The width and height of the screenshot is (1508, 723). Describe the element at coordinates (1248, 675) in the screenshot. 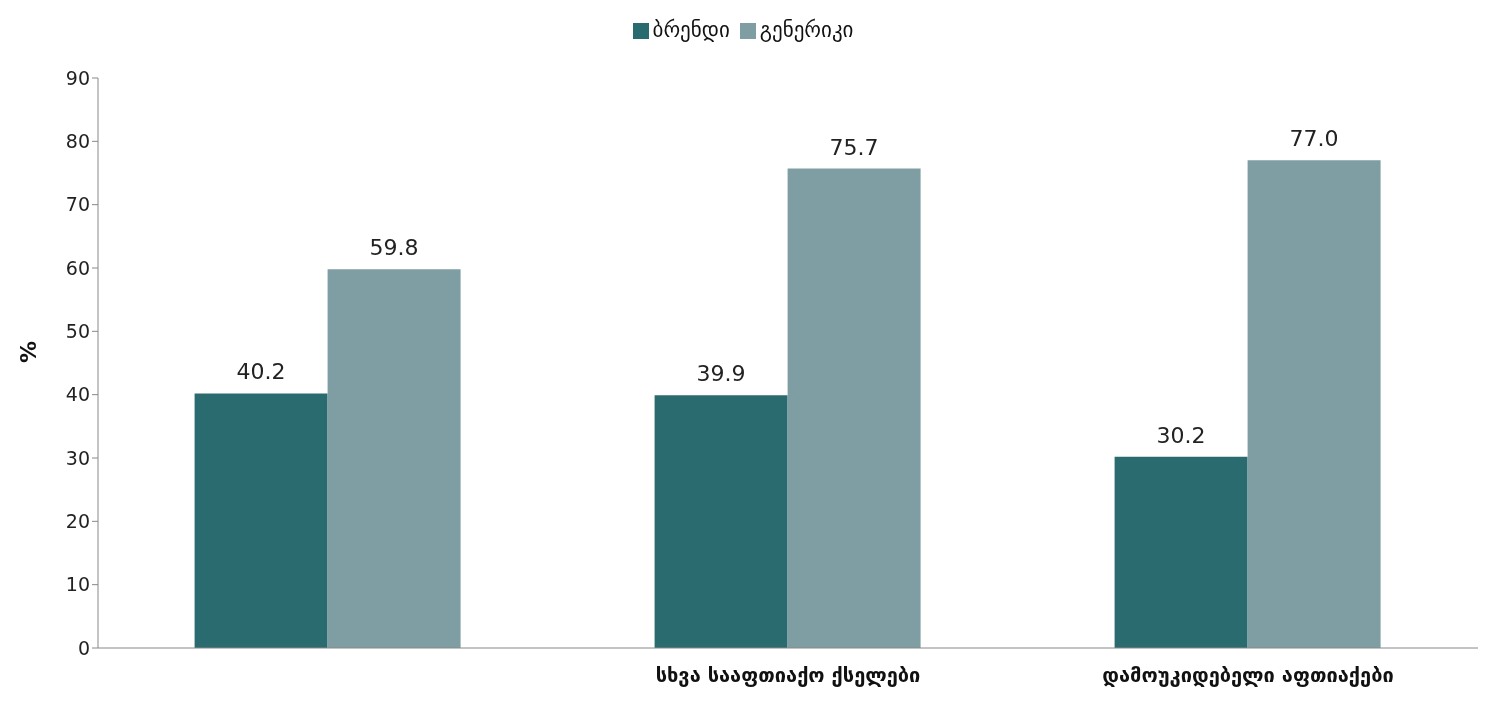

I see `x-tick-label: დამოუკიდებელი აფთიაქები` at that location.